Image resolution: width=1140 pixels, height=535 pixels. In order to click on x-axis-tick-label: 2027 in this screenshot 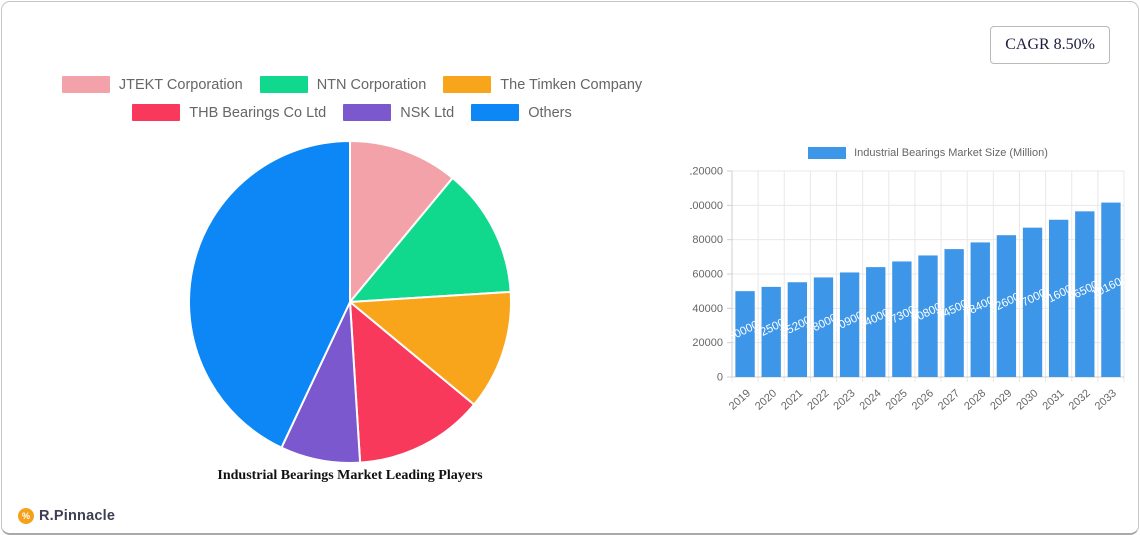, I will do `click(949, 399)`.